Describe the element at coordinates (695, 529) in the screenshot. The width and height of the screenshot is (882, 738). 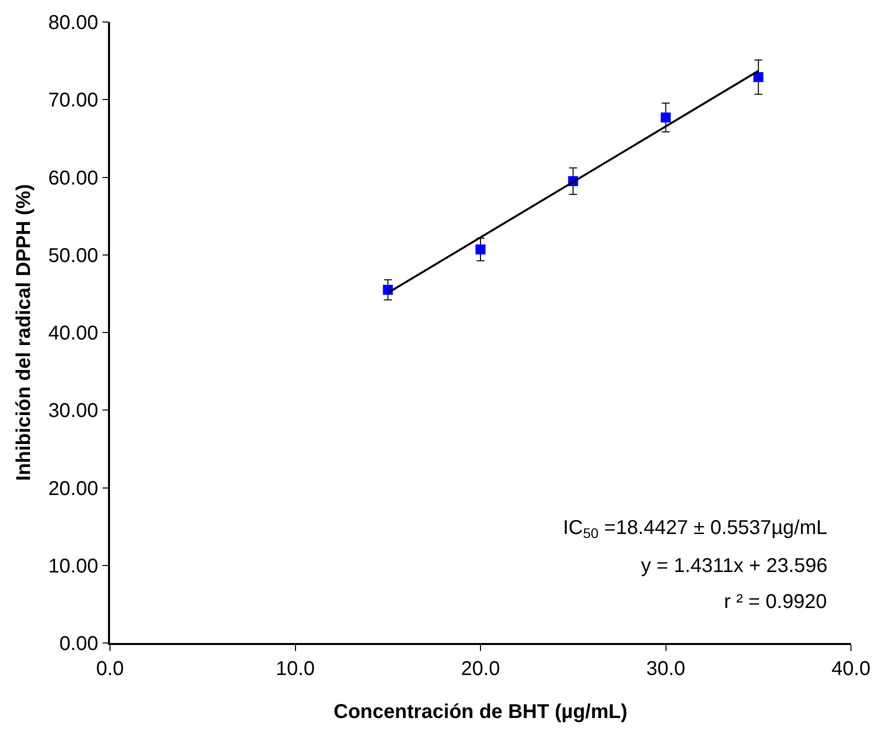
I see `annotation: IC$_{50}$ =18.4427 ± 0.5537µg/mL` at that location.